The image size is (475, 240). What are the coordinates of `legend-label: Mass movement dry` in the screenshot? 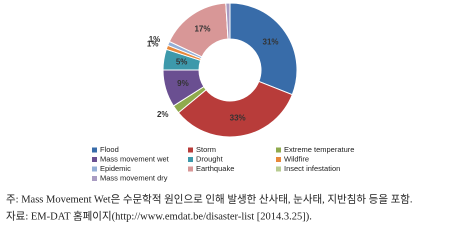 It's located at (134, 177).